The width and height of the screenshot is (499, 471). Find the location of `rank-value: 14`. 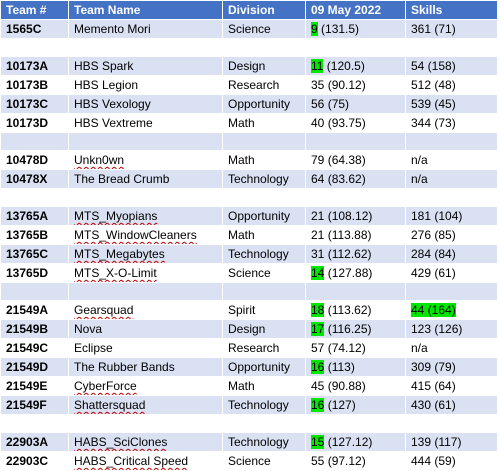

rank-value: 14 is located at coordinates (318, 273).